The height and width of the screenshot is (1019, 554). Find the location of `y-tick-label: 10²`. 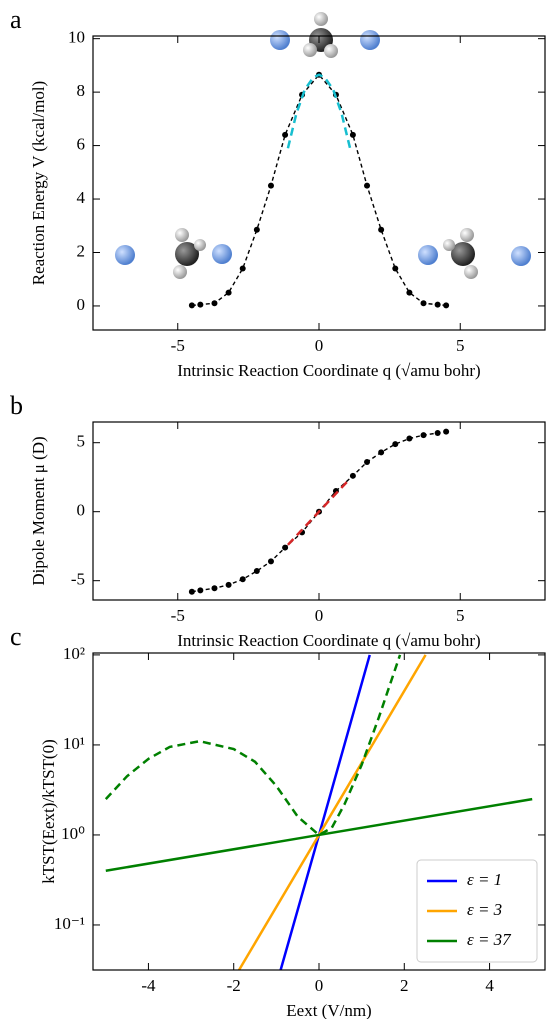

y-tick-label: 10² is located at coordinates (74, 653).